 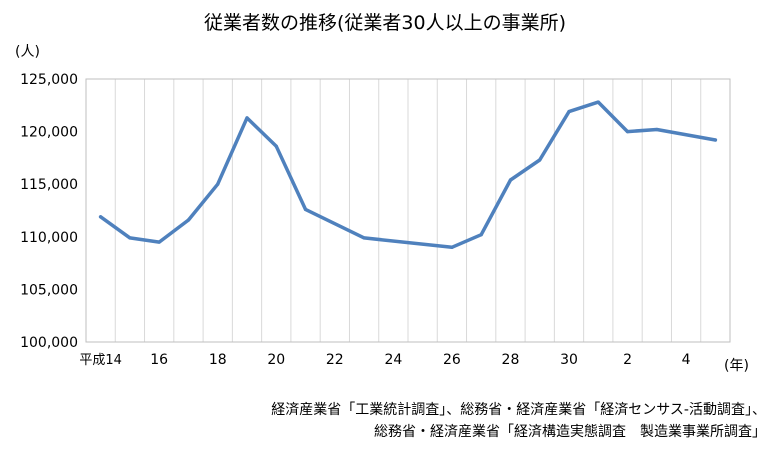 What do you see at coordinates (49, 133) in the screenshot?
I see `y-tick-label: 120,000` at bounding box center [49, 133].